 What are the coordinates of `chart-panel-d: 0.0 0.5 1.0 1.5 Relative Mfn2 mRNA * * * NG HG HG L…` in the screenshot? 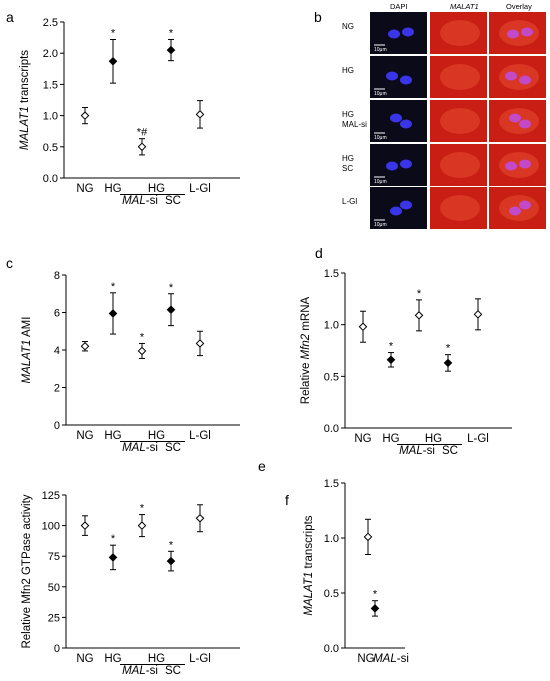 It's located at (406, 362).